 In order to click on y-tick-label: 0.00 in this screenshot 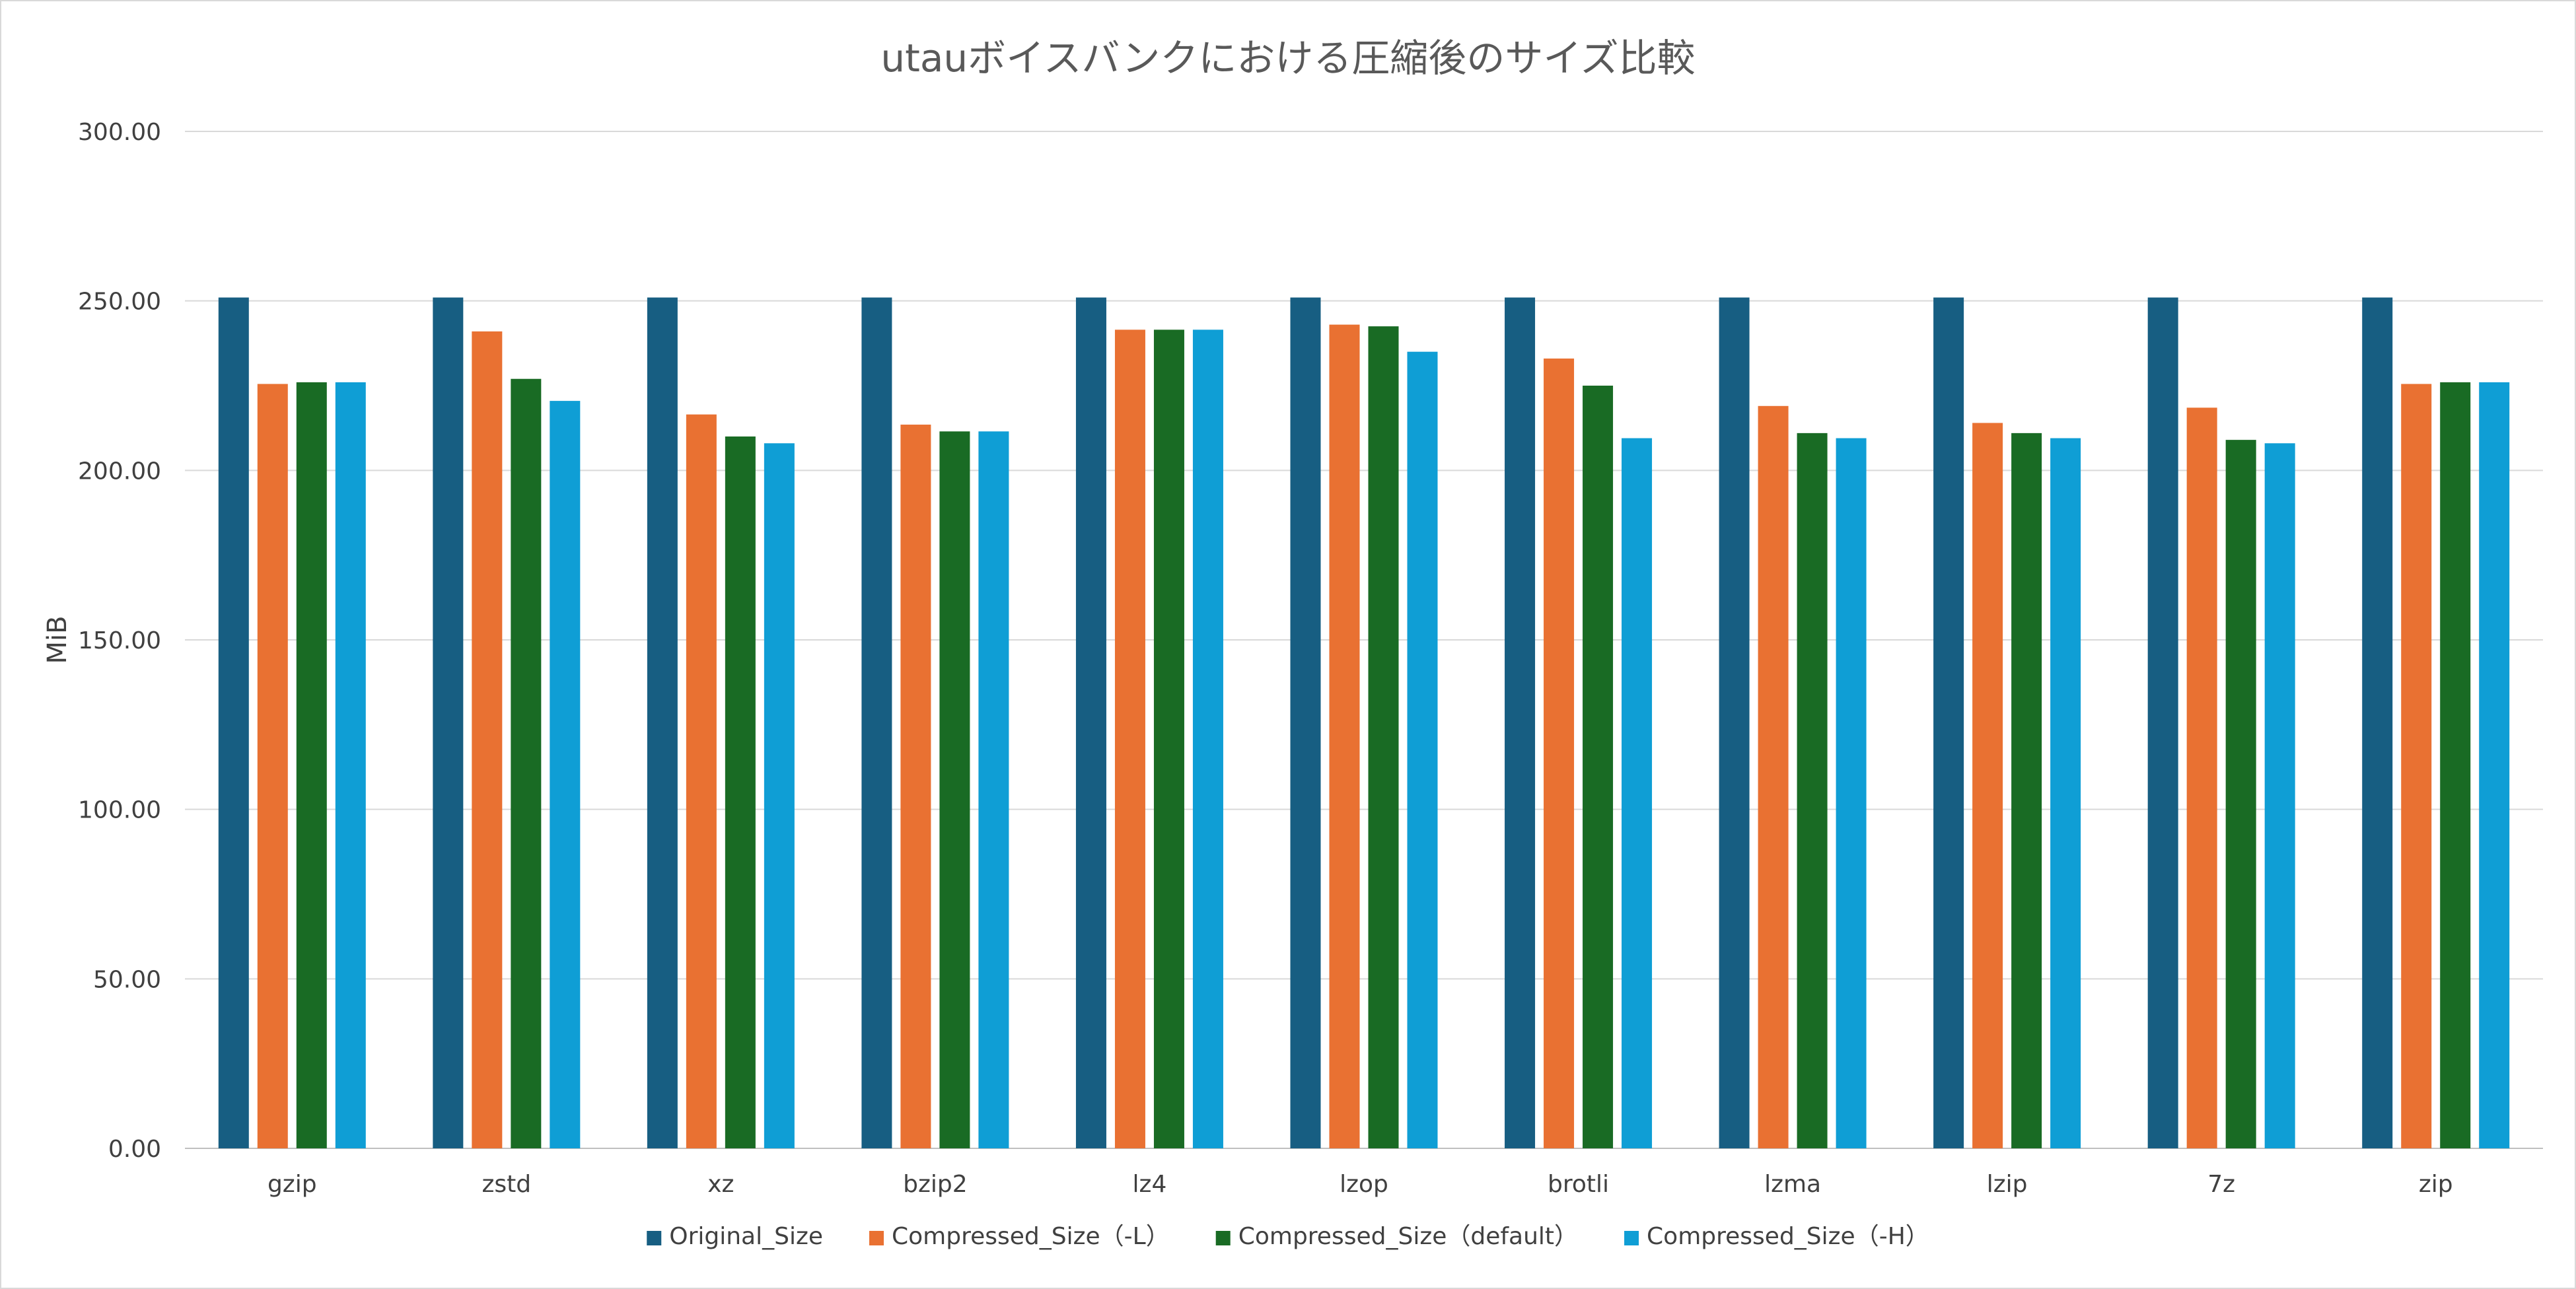, I will do `click(134, 1149)`.